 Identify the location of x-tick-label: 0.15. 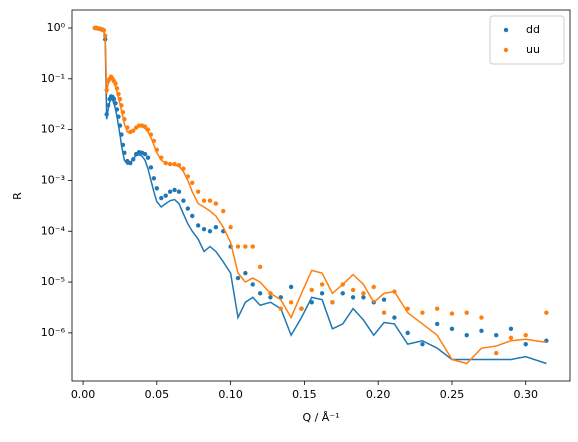
(304, 394).